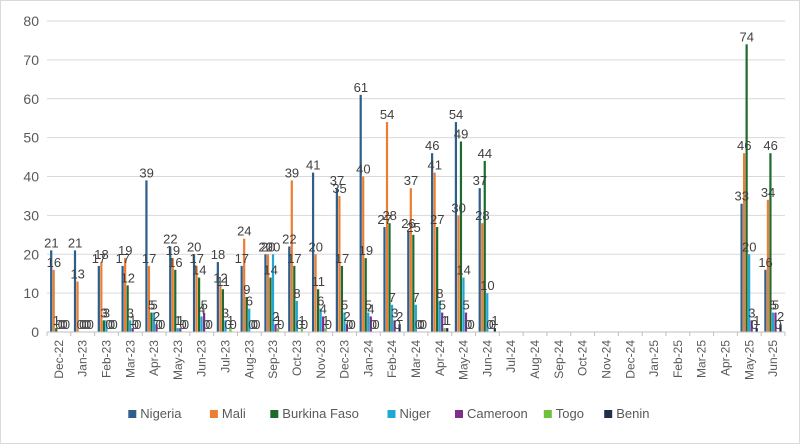 This screenshot has width=800, height=444. What do you see at coordinates (399, 316) in the screenshot?
I see `data-label-benin-feb-24: 2` at bounding box center [399, 316].